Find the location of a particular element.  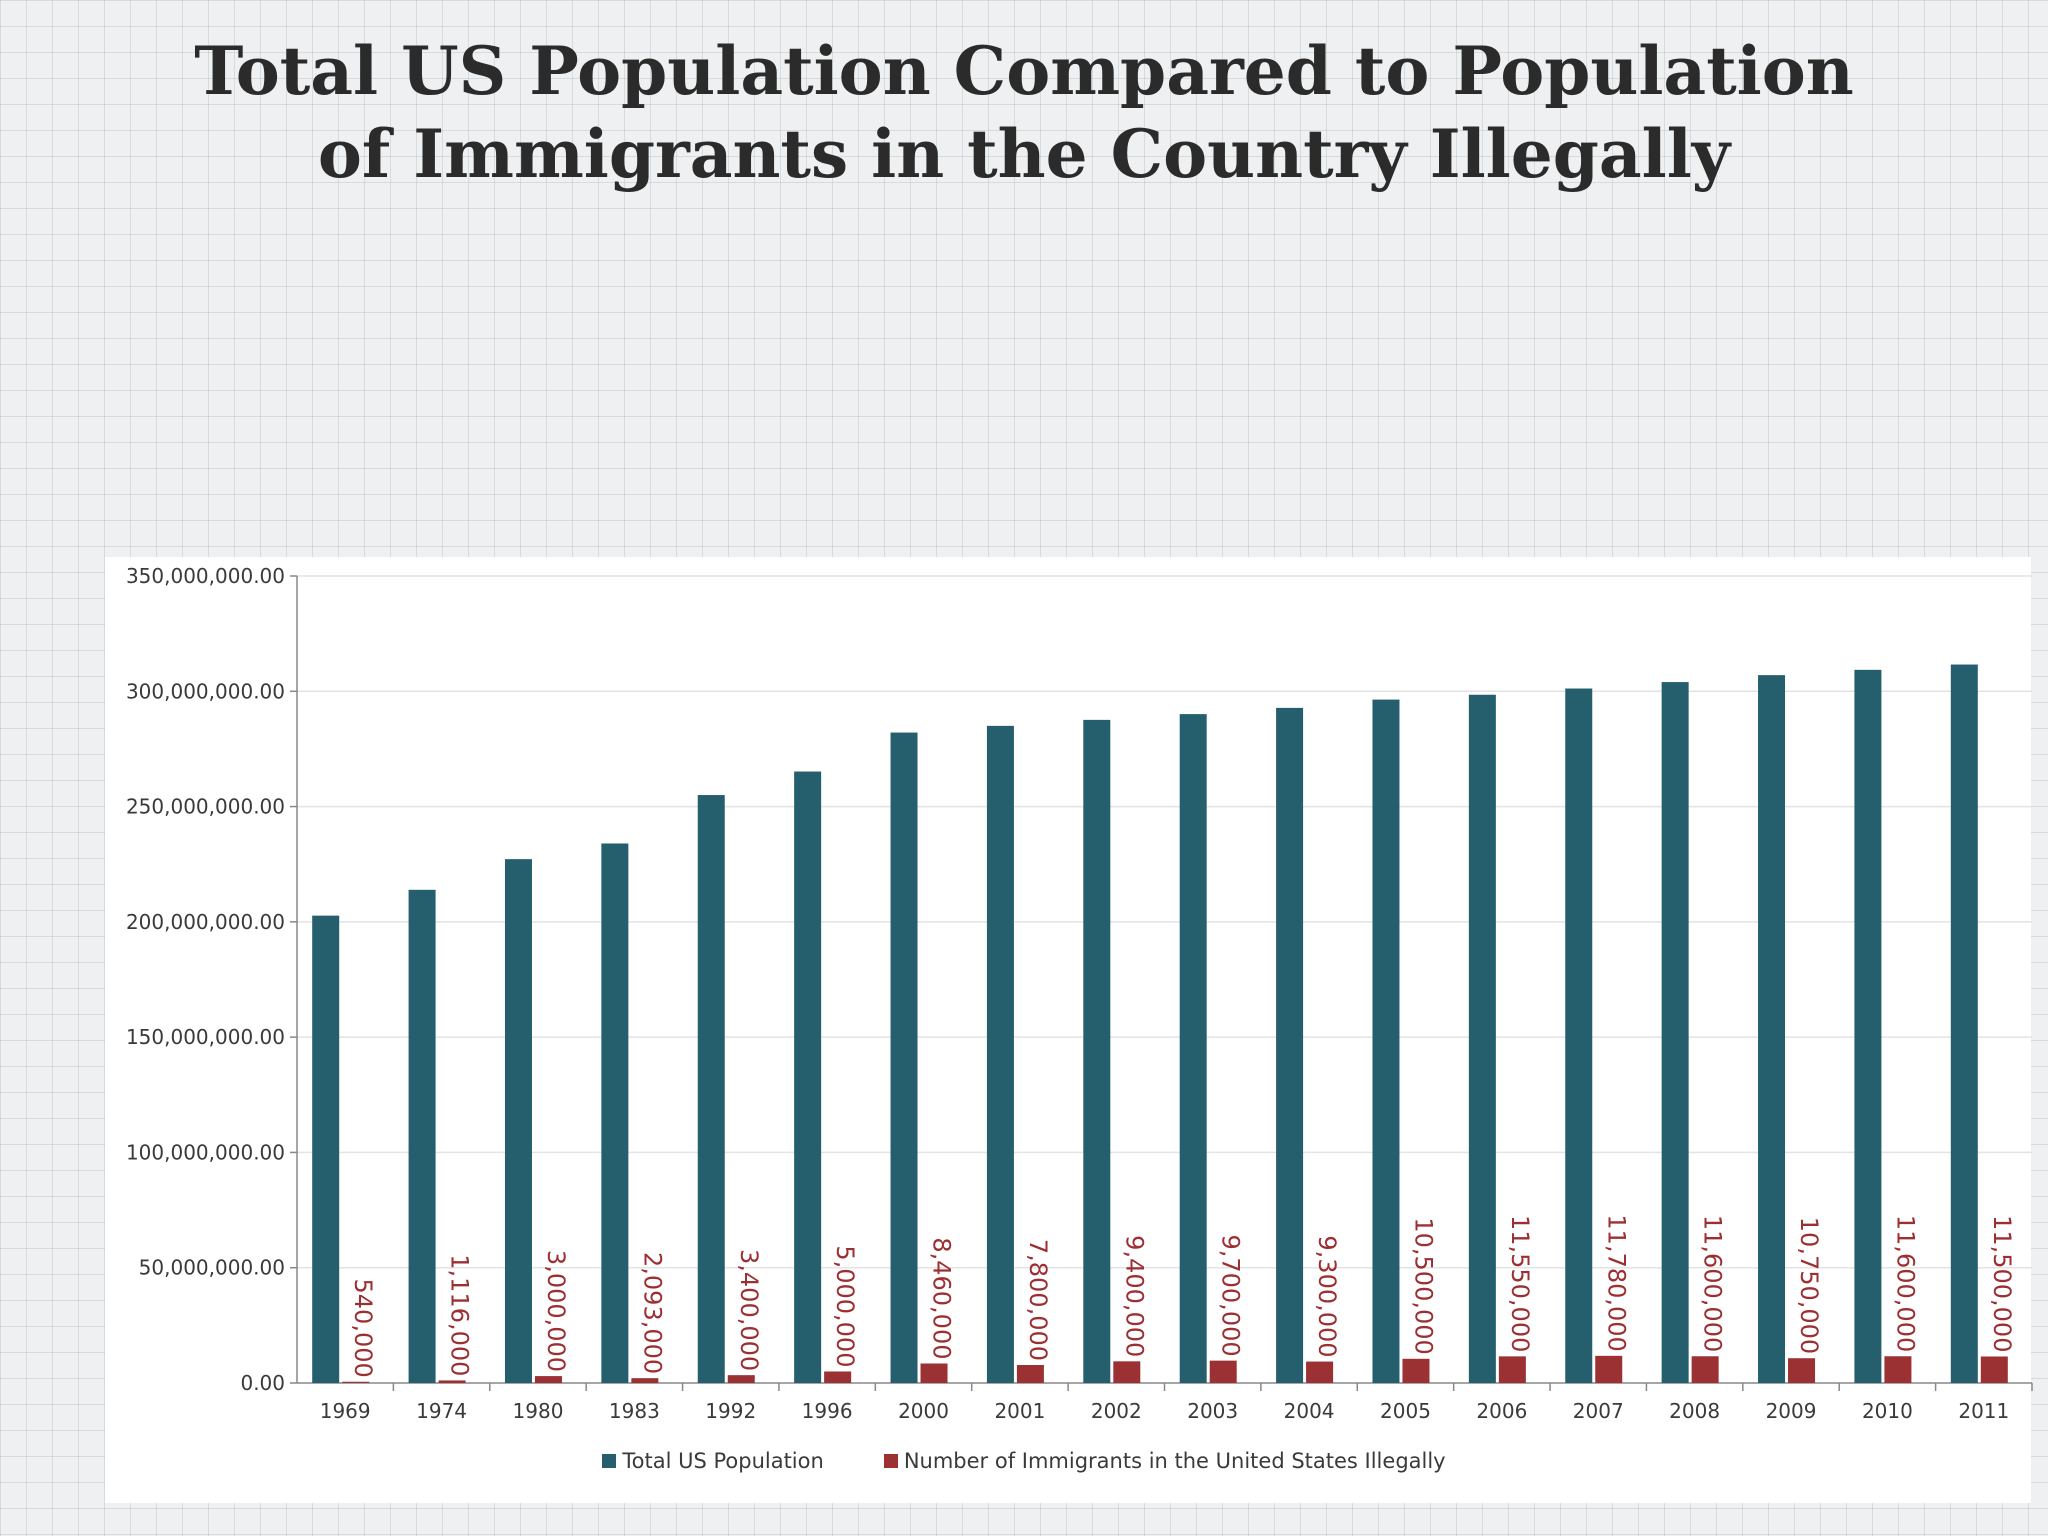

bar-immigrants-2003 is located at coordinates (1223, 1371).